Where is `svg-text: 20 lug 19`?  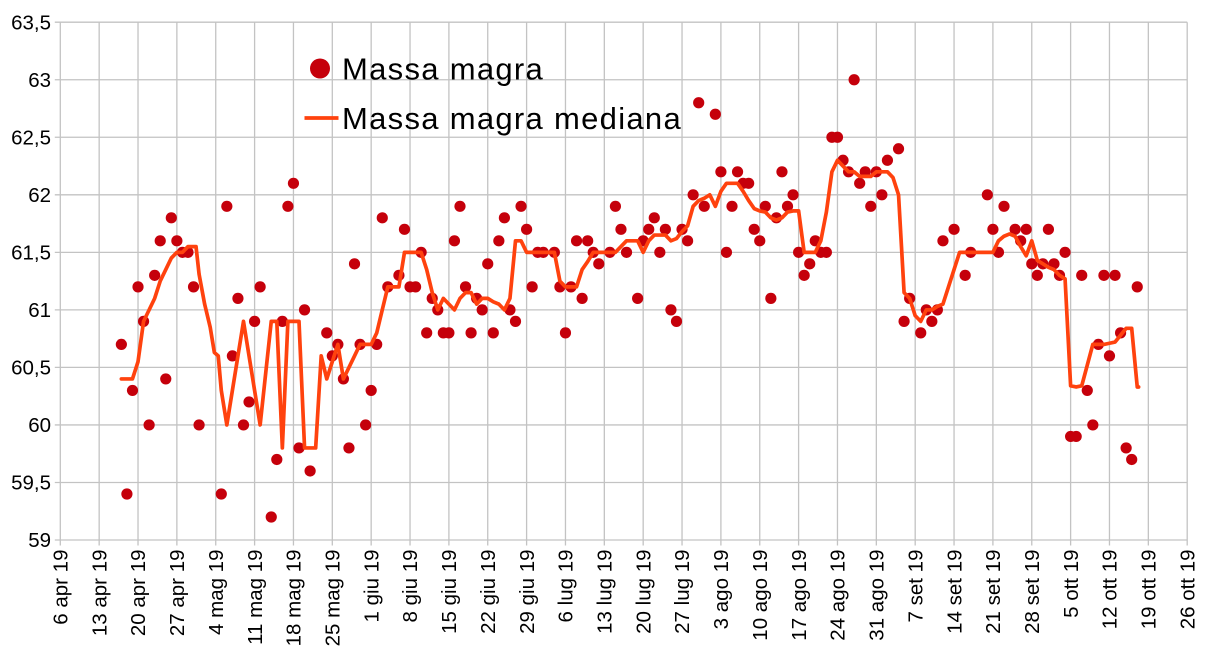
svg-text: 20 lug 19 is located at coordinates (643, 592).